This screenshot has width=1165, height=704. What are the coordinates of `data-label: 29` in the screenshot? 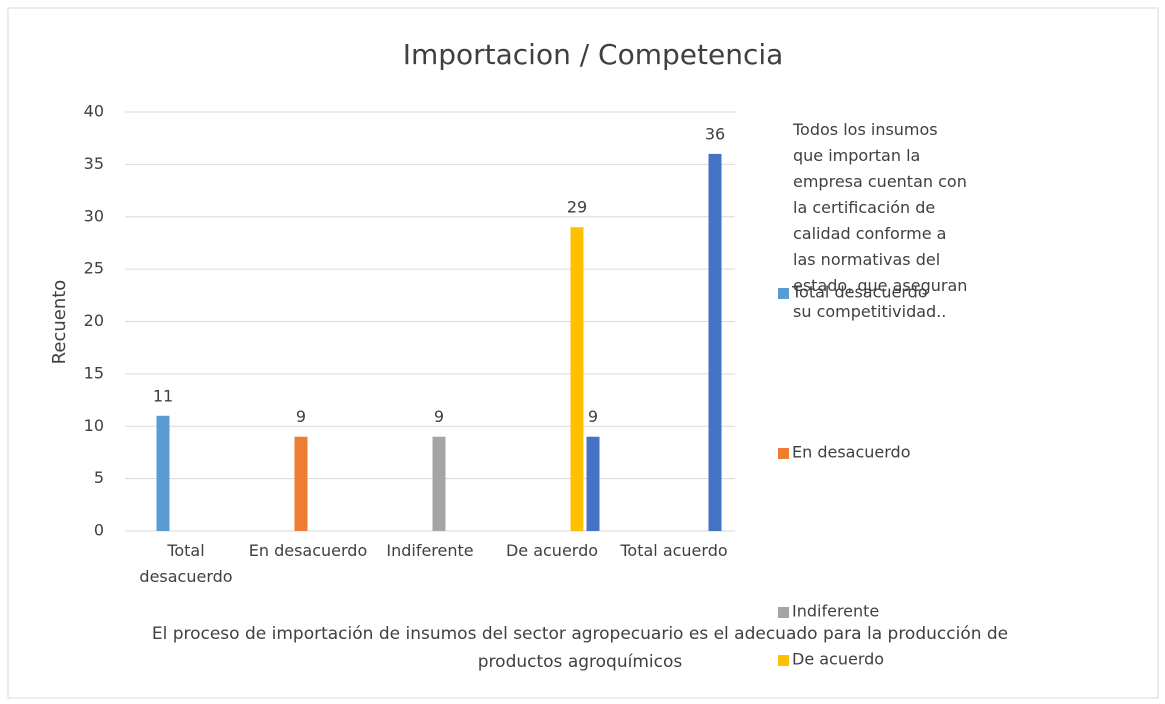 It's located at (577, 207).